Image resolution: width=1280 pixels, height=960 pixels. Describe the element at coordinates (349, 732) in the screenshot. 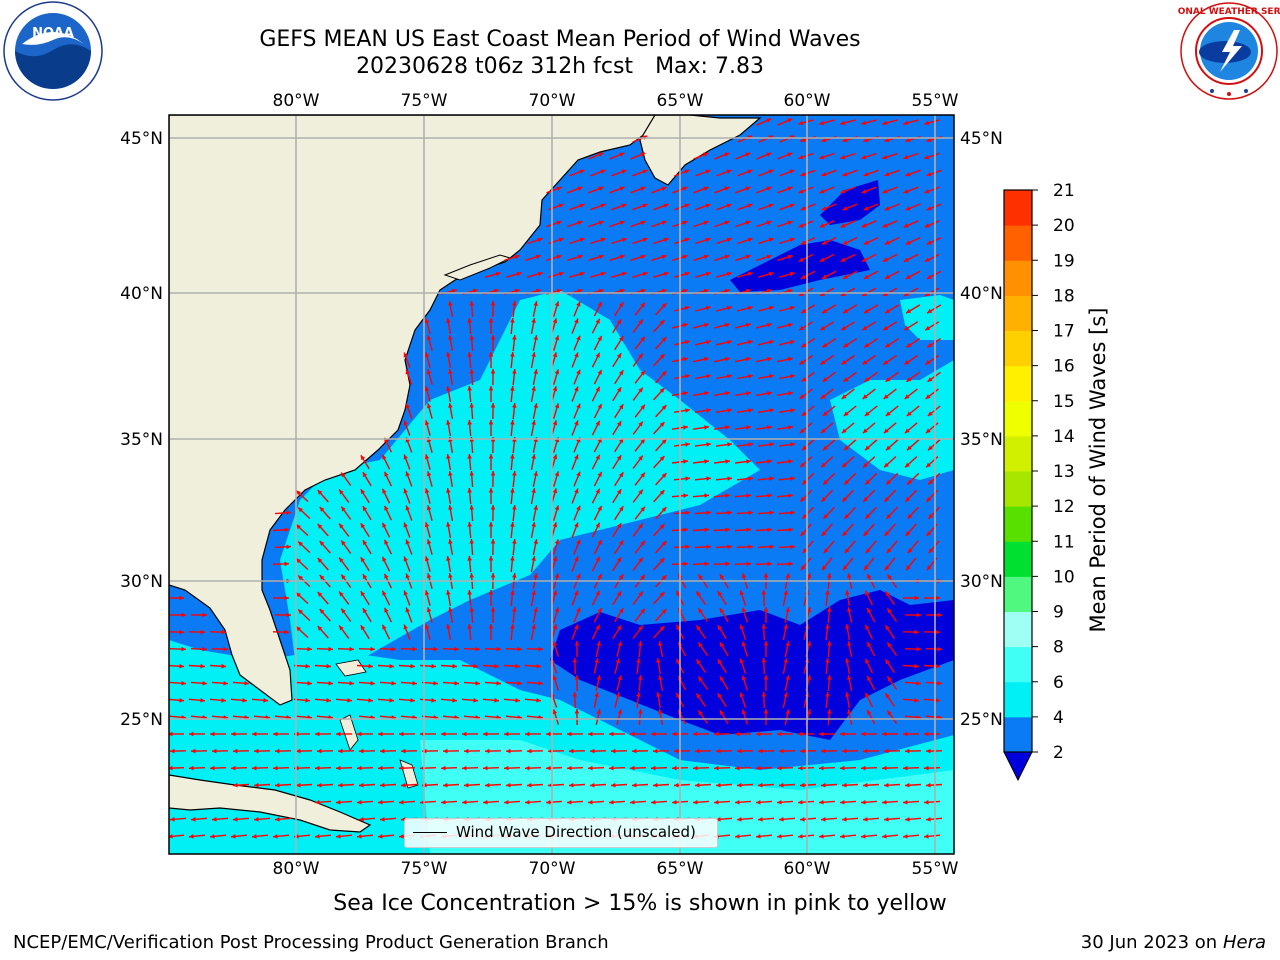

I see `bahamas-land` at that location.